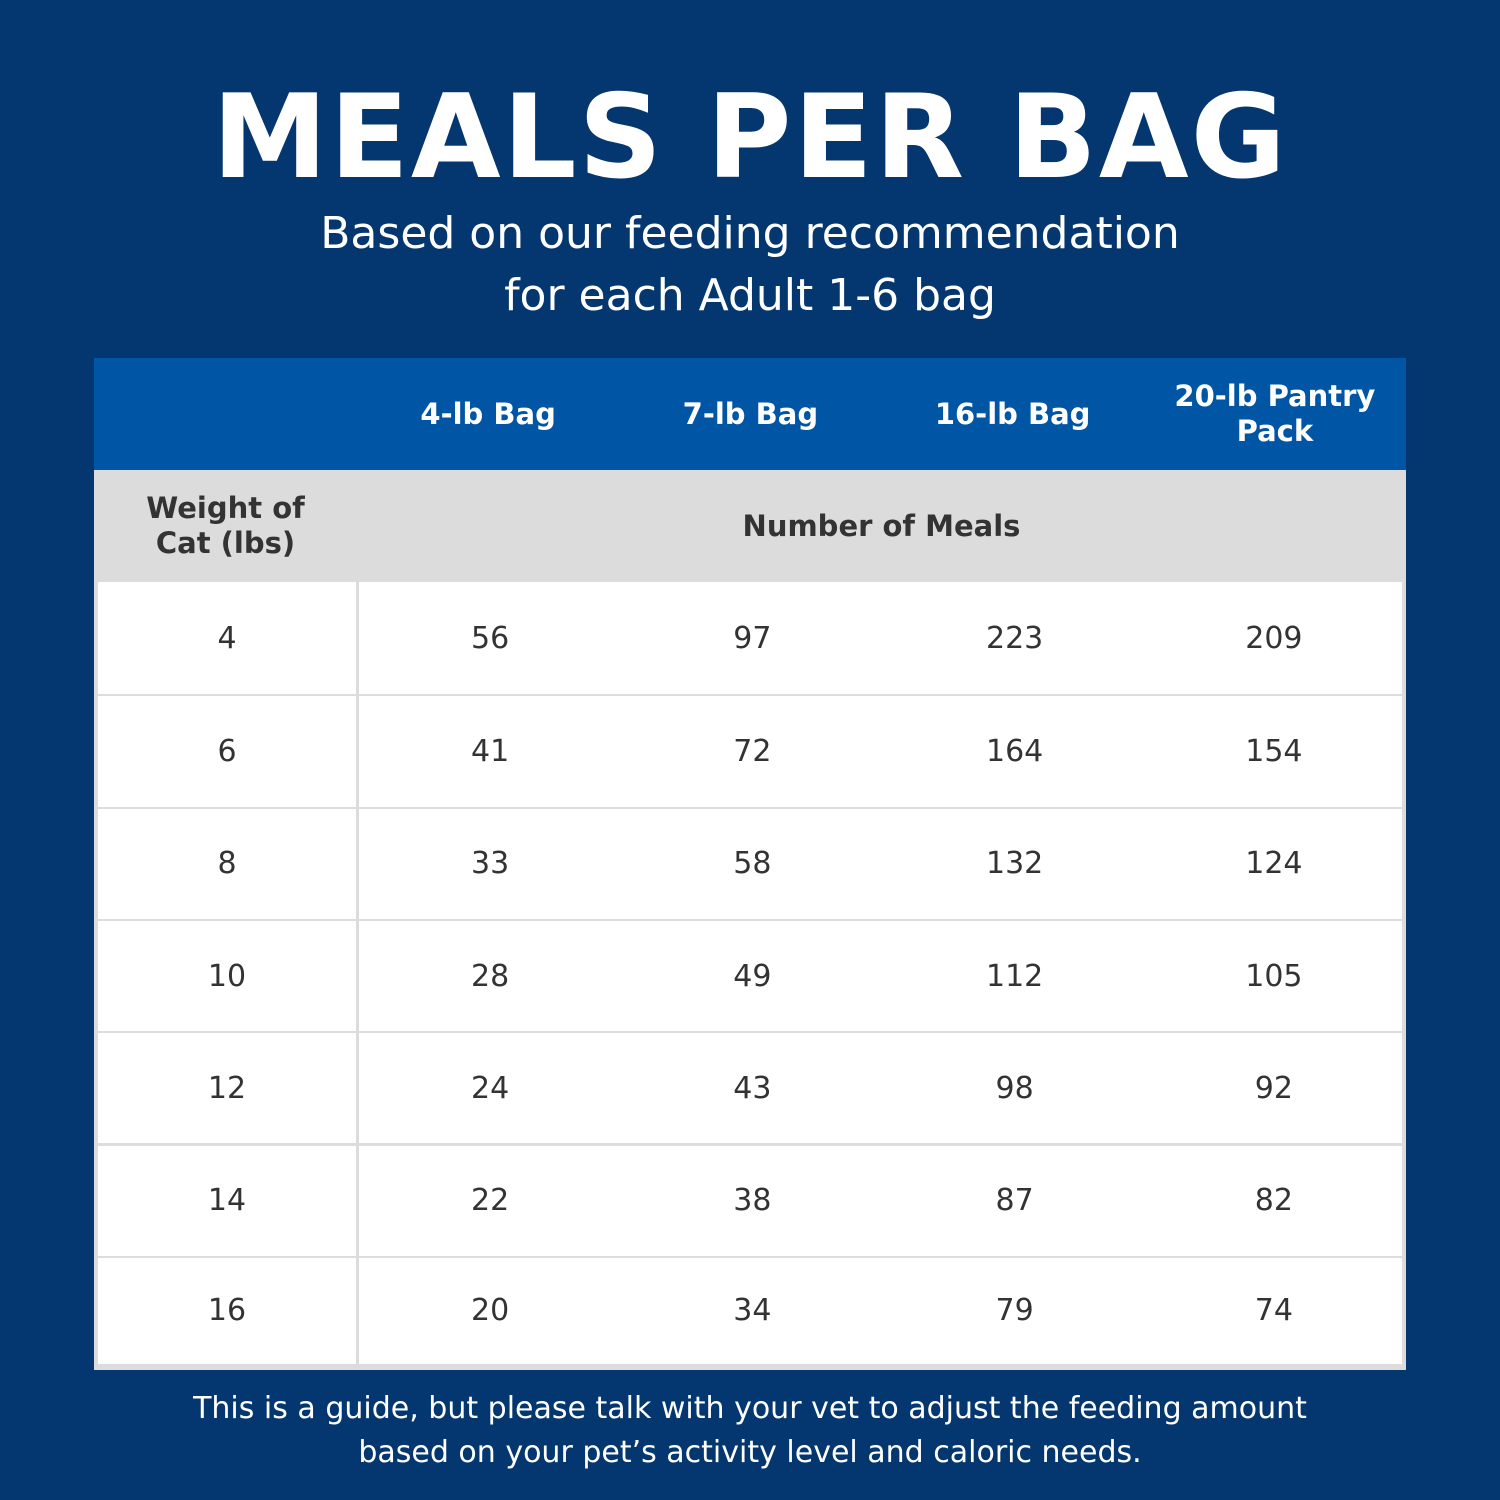 The height and width of the screenshot is (1500, 1500). I want to click on row-header-label: Weight of Cat (lbs), so click(225, 525).